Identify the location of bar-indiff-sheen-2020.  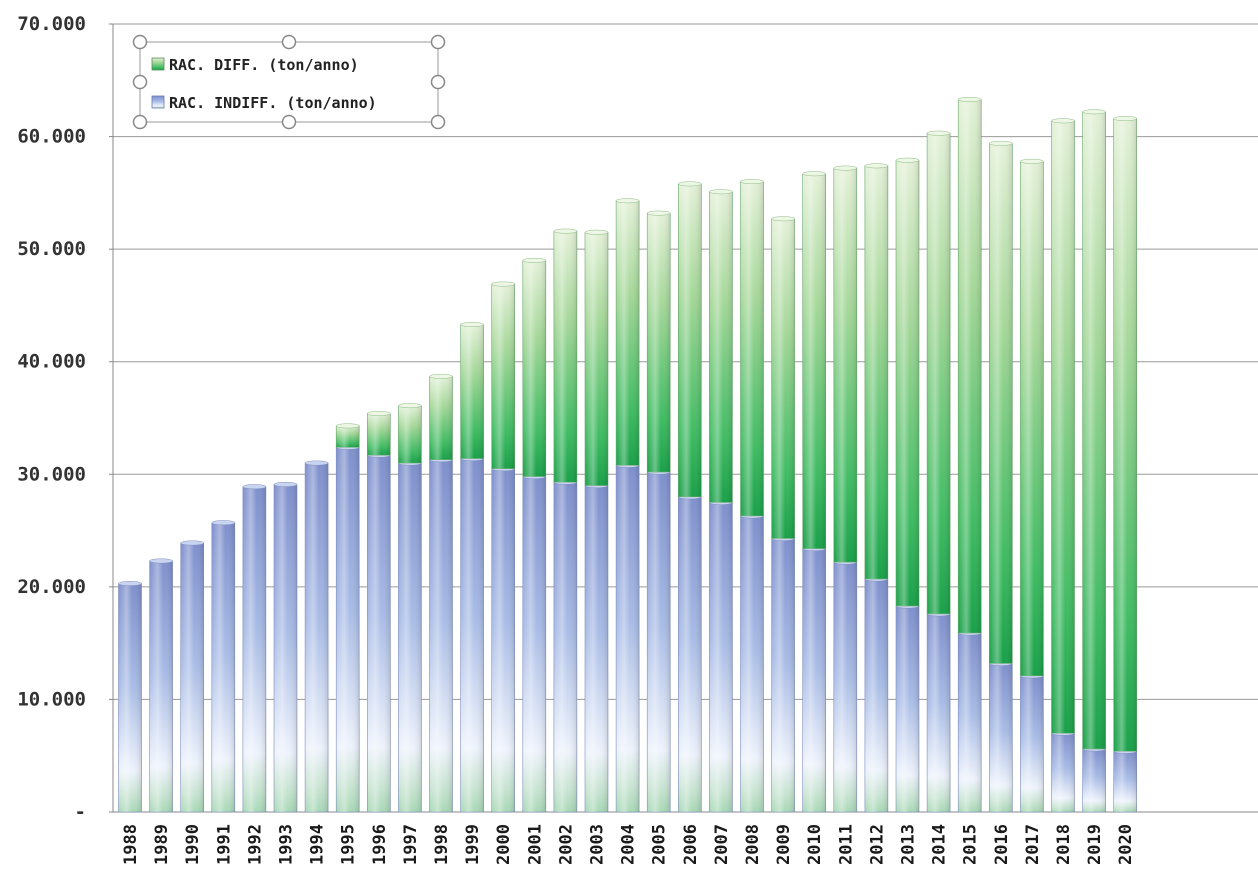
(1125, 781).